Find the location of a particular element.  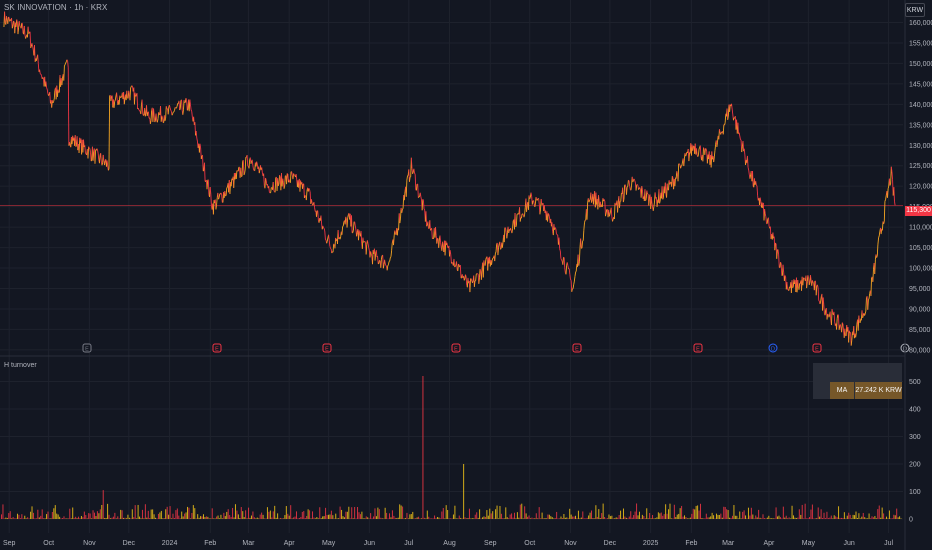

svg-text: D is located at coordinates (773, 350).